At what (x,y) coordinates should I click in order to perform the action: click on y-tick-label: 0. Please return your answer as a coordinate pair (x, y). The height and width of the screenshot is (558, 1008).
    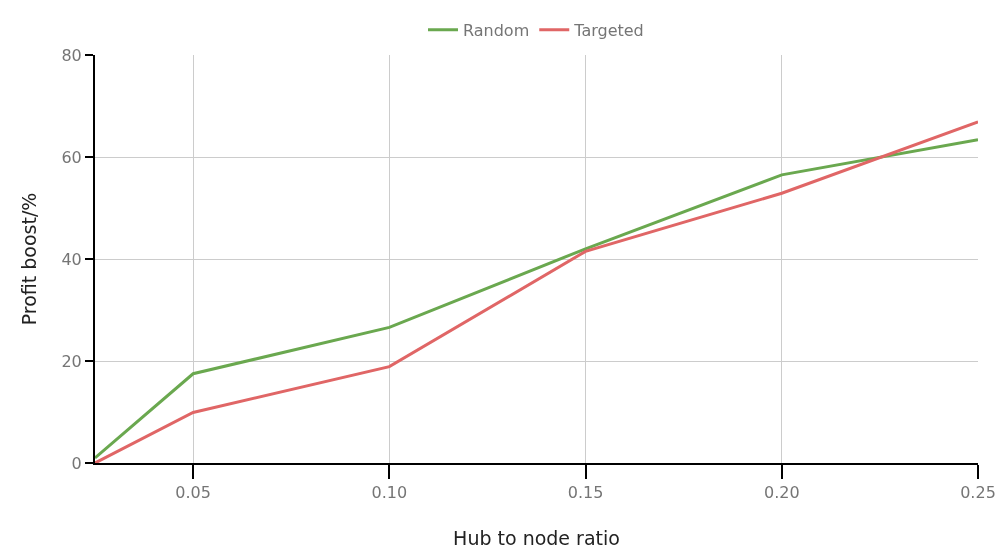
    Looking at the image, I should click on (76, 463).